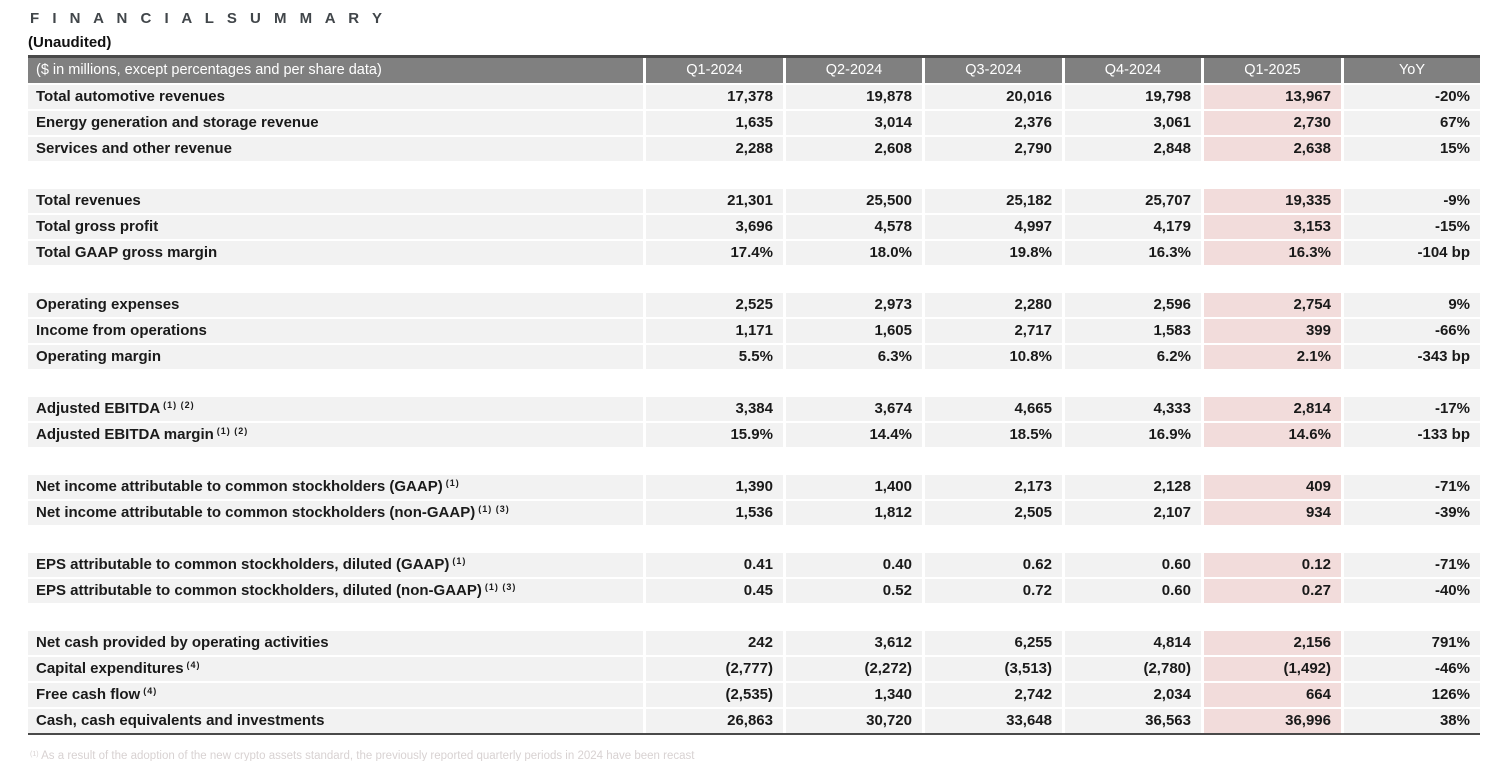 This screenshot has height=761, width=1500. Describe the element at coordinates (1272, 435) in the screenshot. I see `cell-value: 14.6%` at that location.